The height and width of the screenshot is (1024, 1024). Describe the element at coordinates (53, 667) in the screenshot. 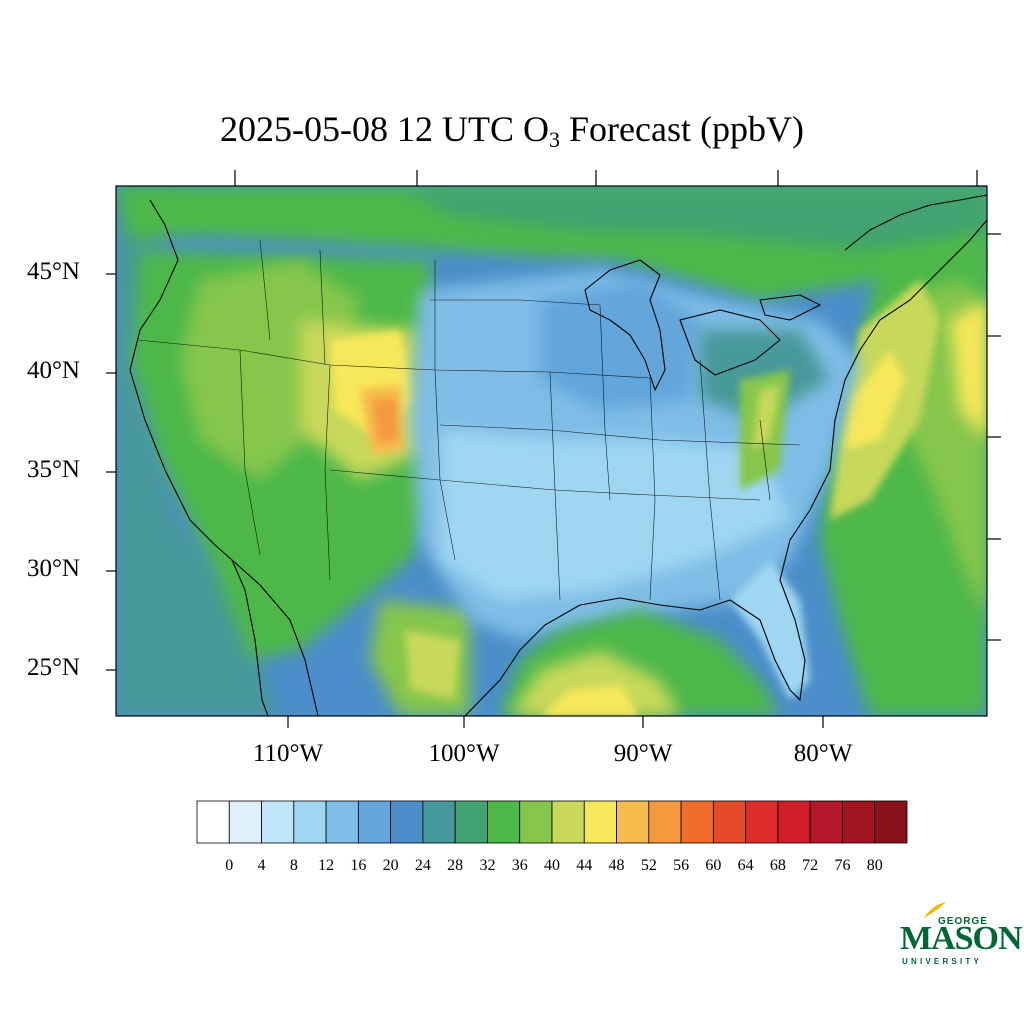

I see `lat-label-25n: 25°N` at that location.